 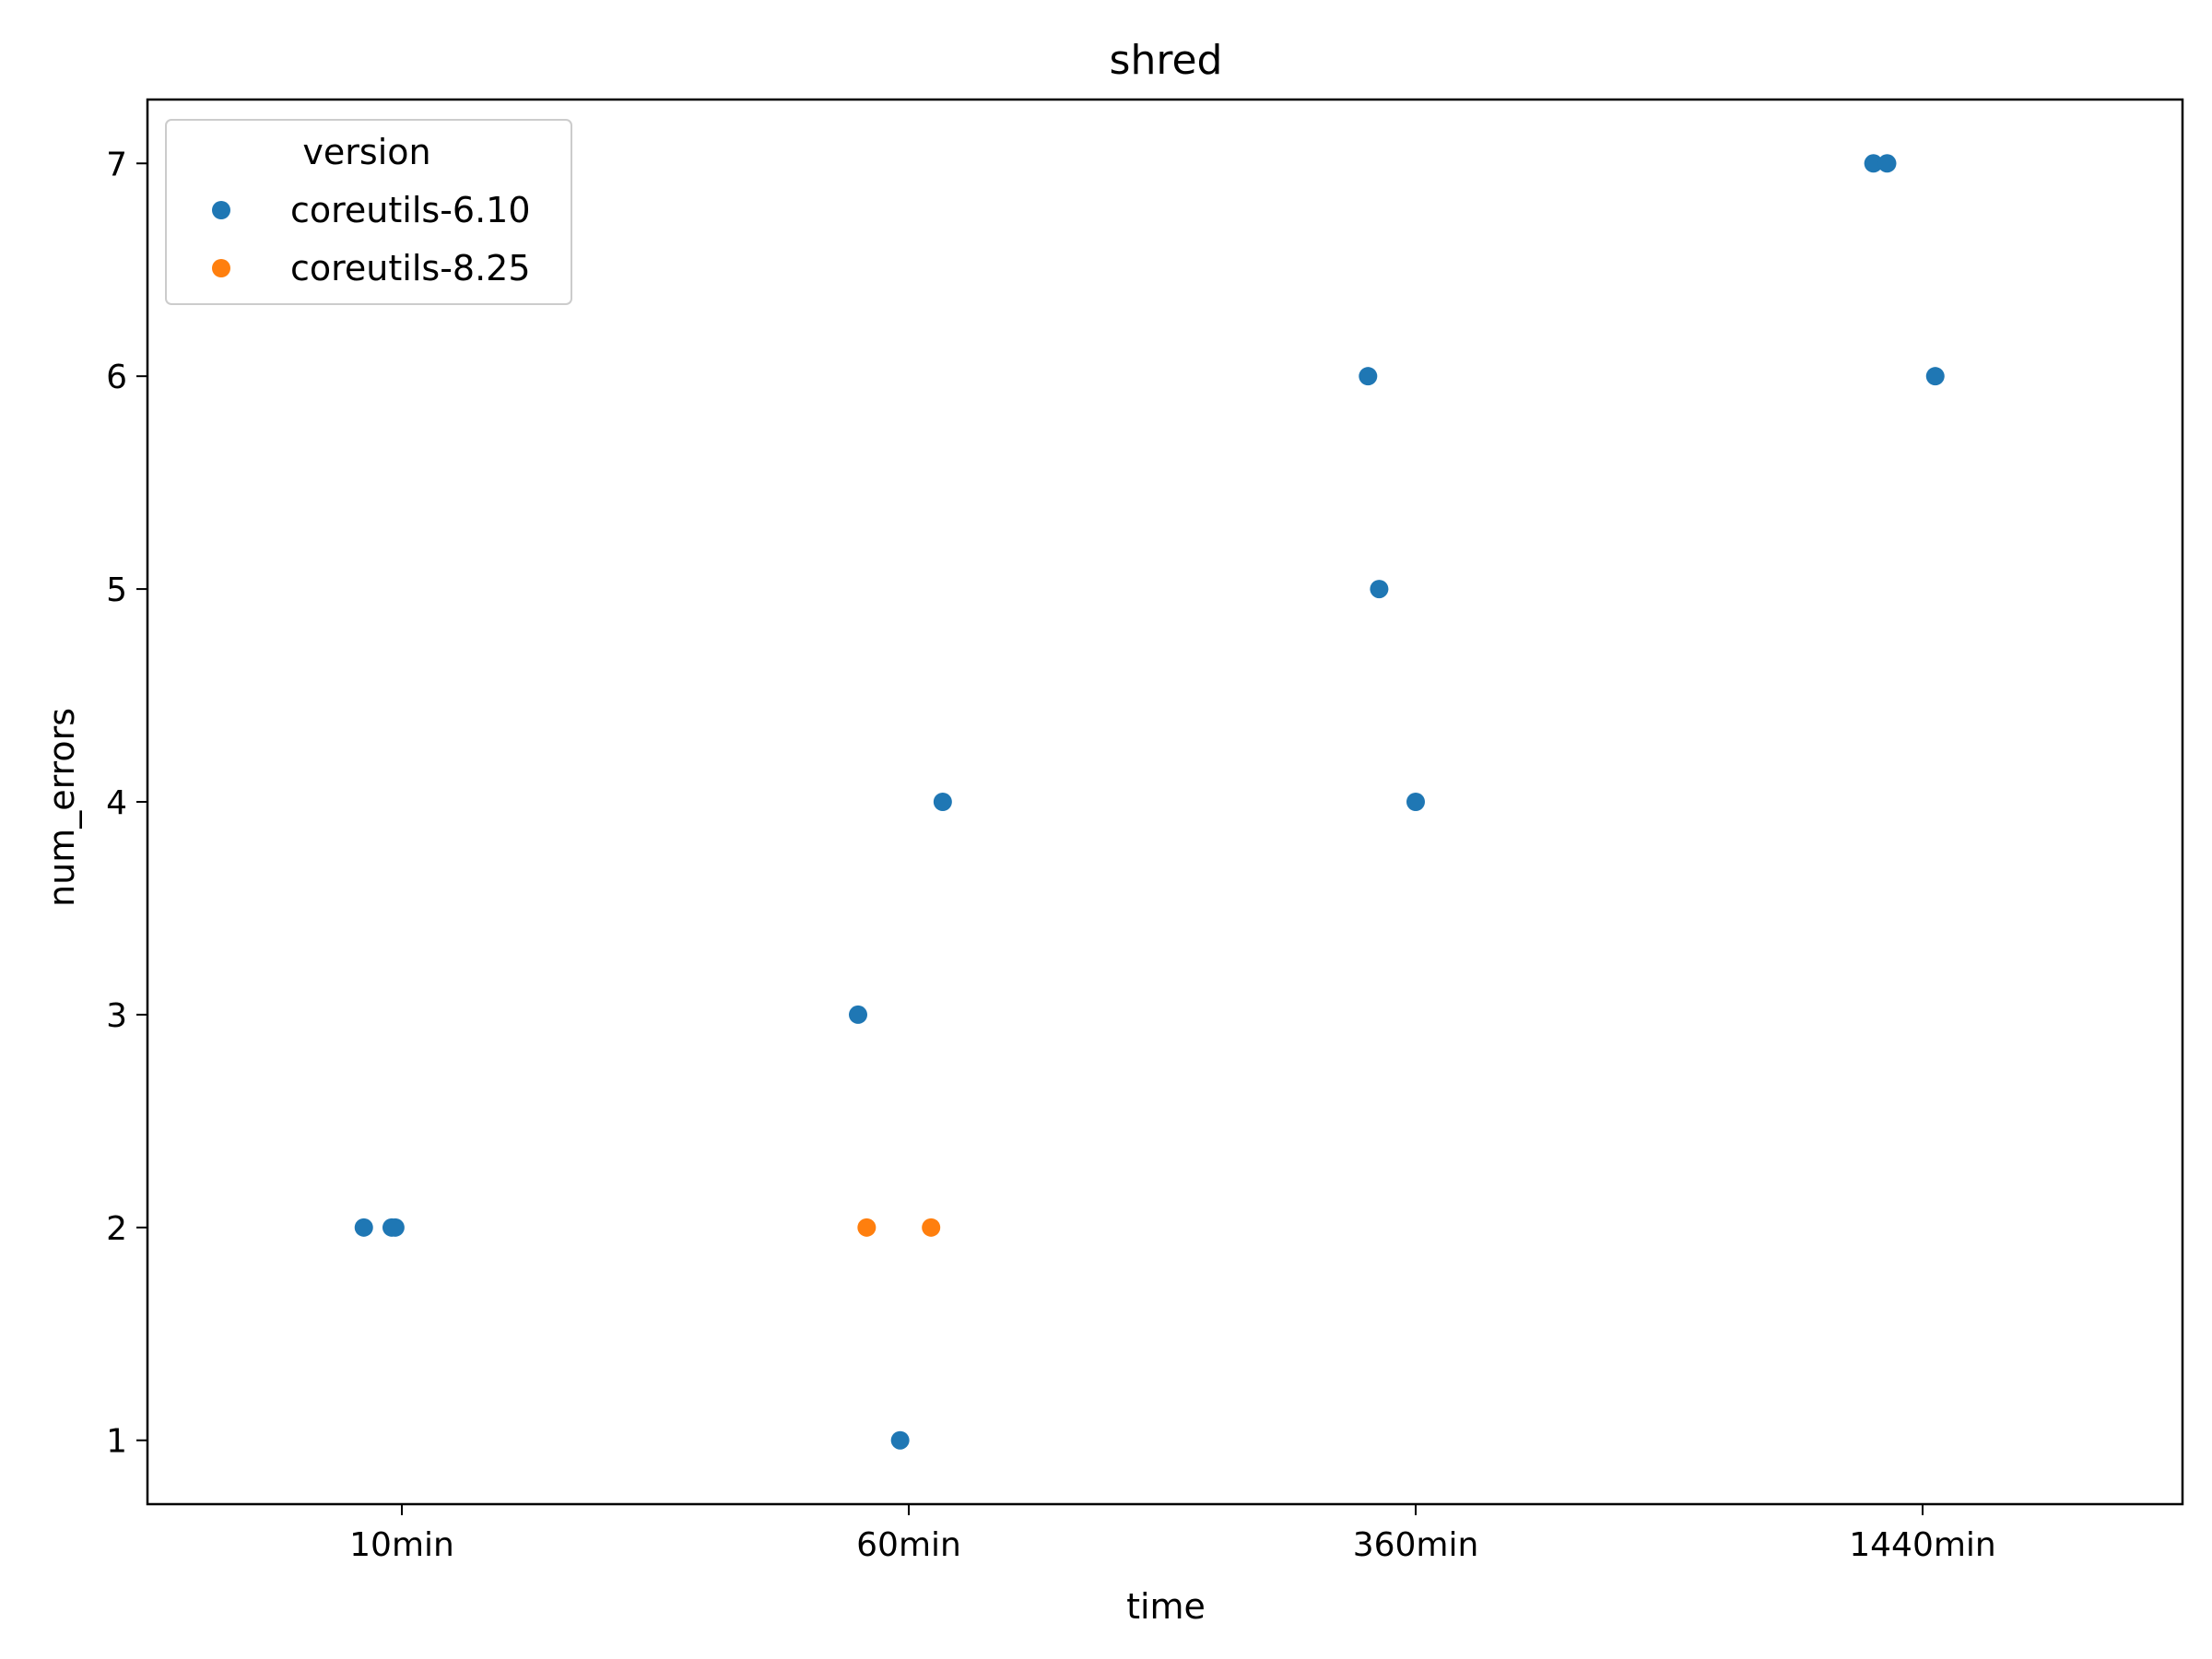 What do you see at coordinates (410, 210) in the screenshot?
I see `legend-label-series-0: coreutils-6.10` at bounding box center [410, 210].